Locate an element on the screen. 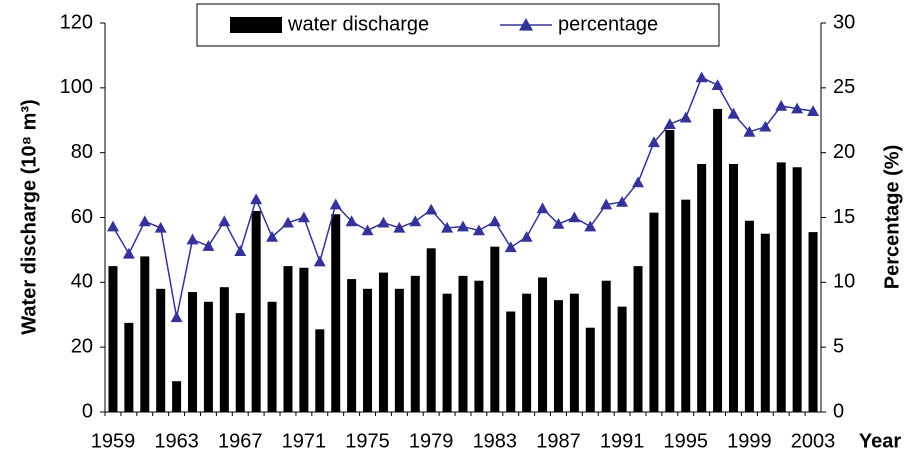 The height and width of the screenshot is (463, 909). x-tick-label: 1971 is located at coordinates (304, 441).